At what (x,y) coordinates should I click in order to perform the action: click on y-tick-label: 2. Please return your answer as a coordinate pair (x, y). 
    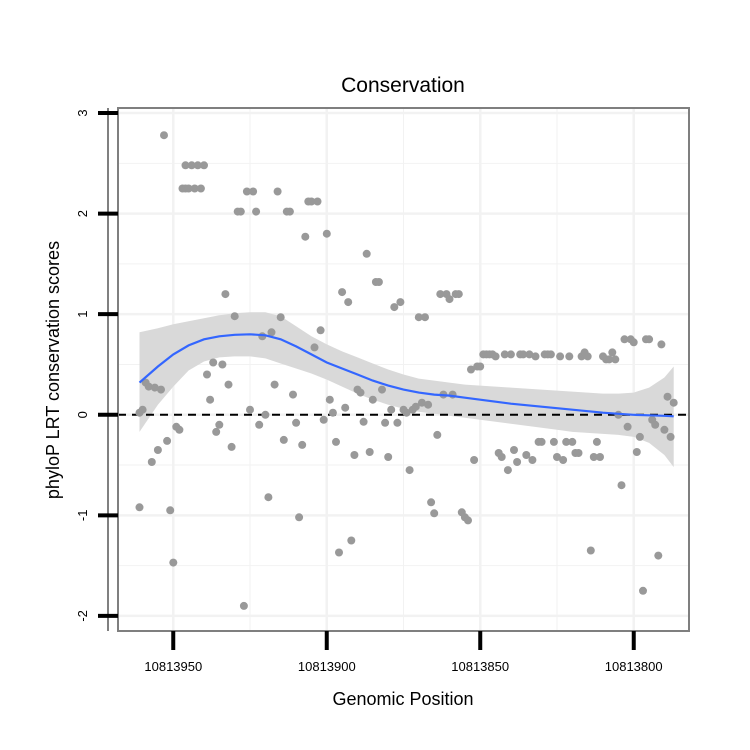
    Looking at the image, I should click on (82, 213).